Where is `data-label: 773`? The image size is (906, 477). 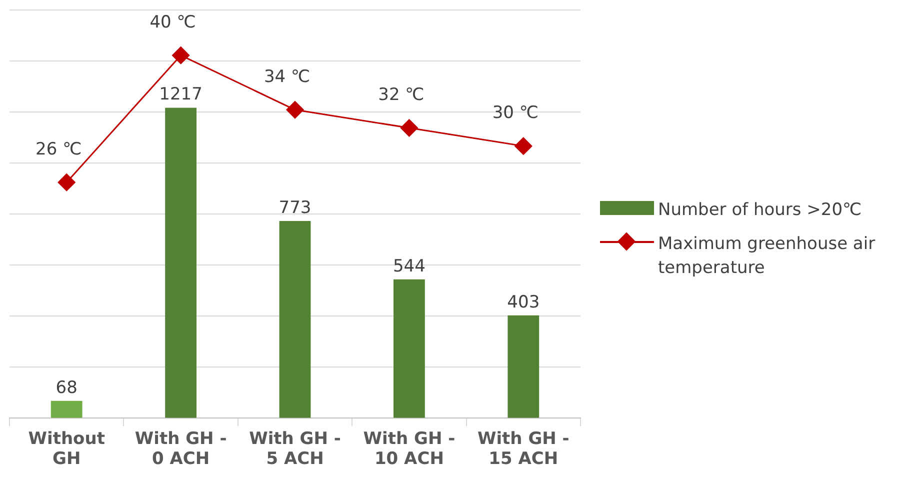 data-label: 773 is located at coordinates (295, 208).